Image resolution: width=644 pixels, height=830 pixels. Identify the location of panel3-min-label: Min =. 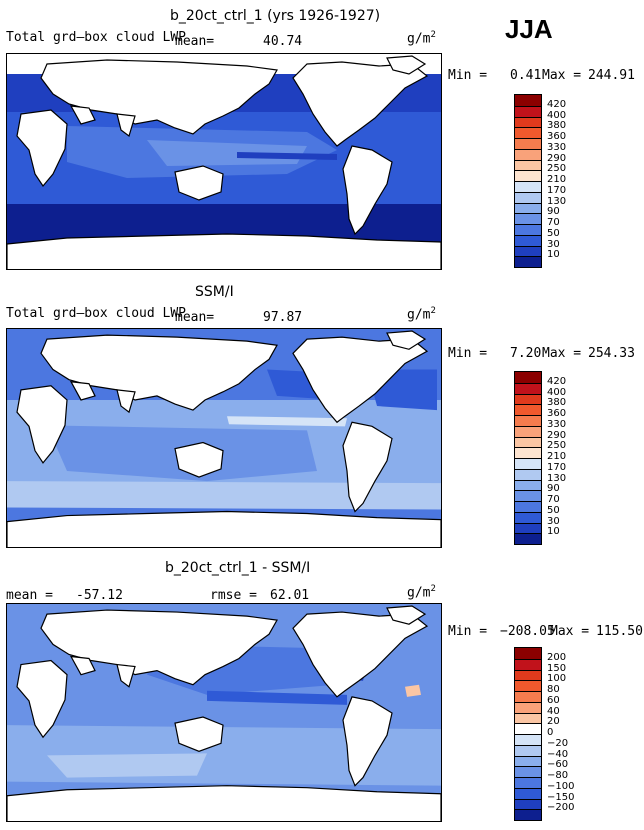
(468, 631).